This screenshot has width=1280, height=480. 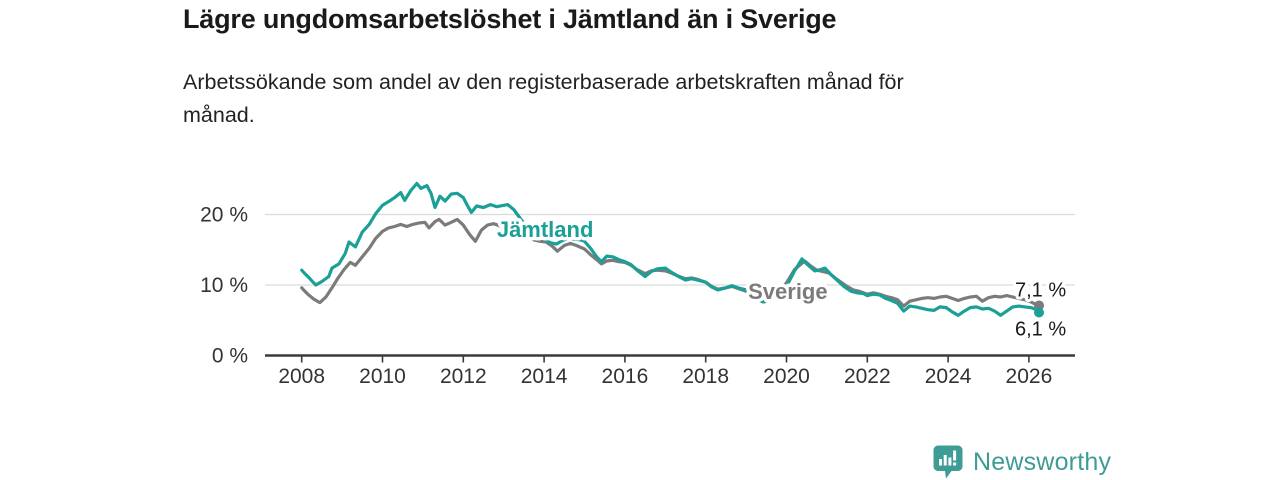 What do you see at coordinates (230, 356) in the screenshot?
I see `y-axis-tick-label: 0 %` at bounding box center [230, 356].